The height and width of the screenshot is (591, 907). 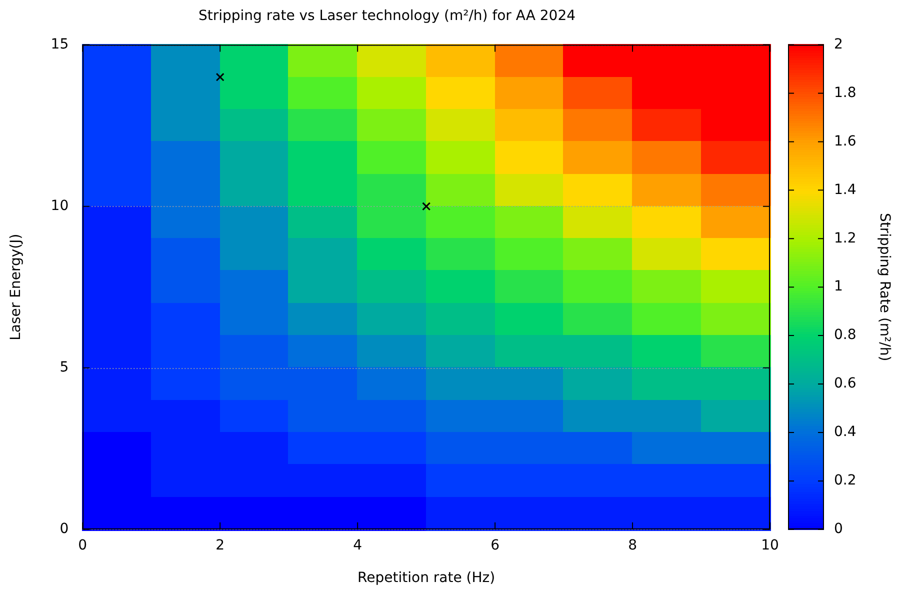 I want to click on x-tick-label: 4, so click(x=357, y=545).